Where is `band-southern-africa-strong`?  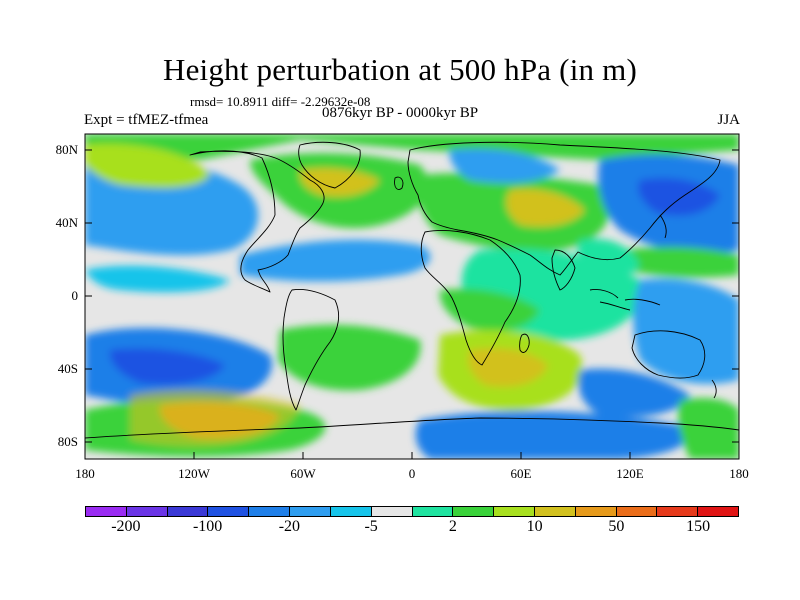 band-southern-africa-strong is located at coordinates (508, 367).